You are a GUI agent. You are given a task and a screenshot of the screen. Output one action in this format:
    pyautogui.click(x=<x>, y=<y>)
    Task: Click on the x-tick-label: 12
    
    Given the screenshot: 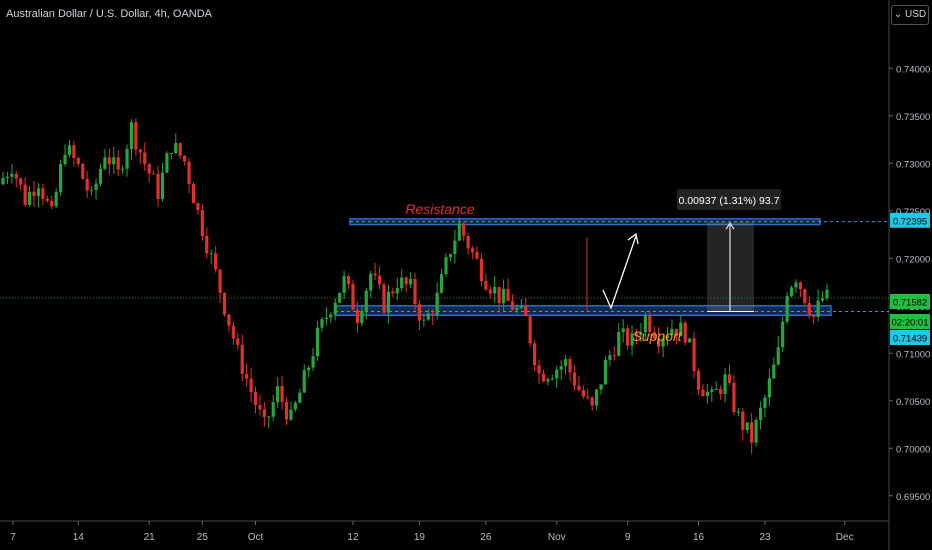 What is the action you would take?
    pyautogui.click(x=353, y=537)
    